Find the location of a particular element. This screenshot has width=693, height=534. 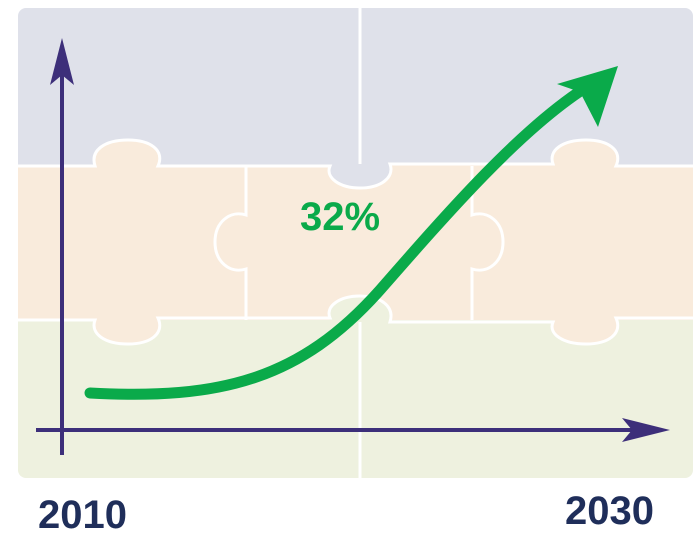

start-year: 2010 is located at coordinates (82, 513).